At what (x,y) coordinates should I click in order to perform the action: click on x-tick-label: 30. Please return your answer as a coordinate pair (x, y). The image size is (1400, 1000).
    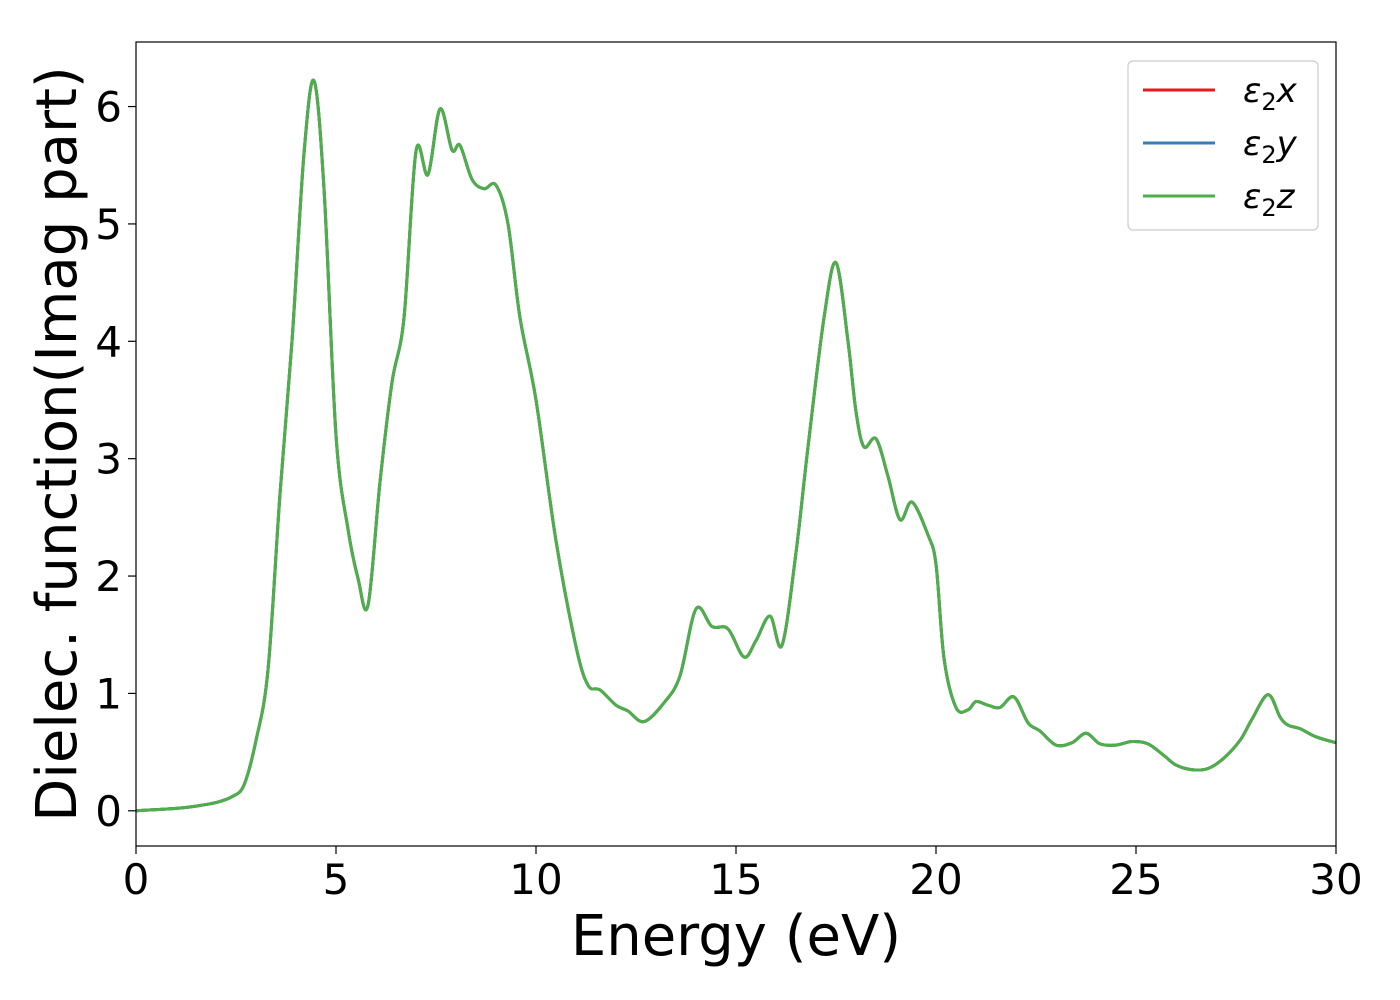
    Looking at the image, I should click on (1335, 879).